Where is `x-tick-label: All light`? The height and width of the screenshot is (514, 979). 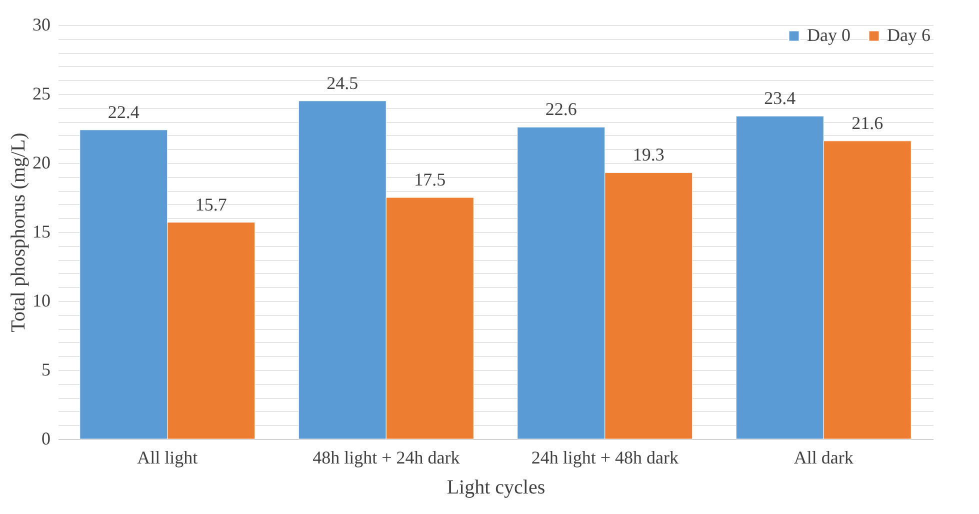 x-tick-label: All light is located at coordinates (167, 458).